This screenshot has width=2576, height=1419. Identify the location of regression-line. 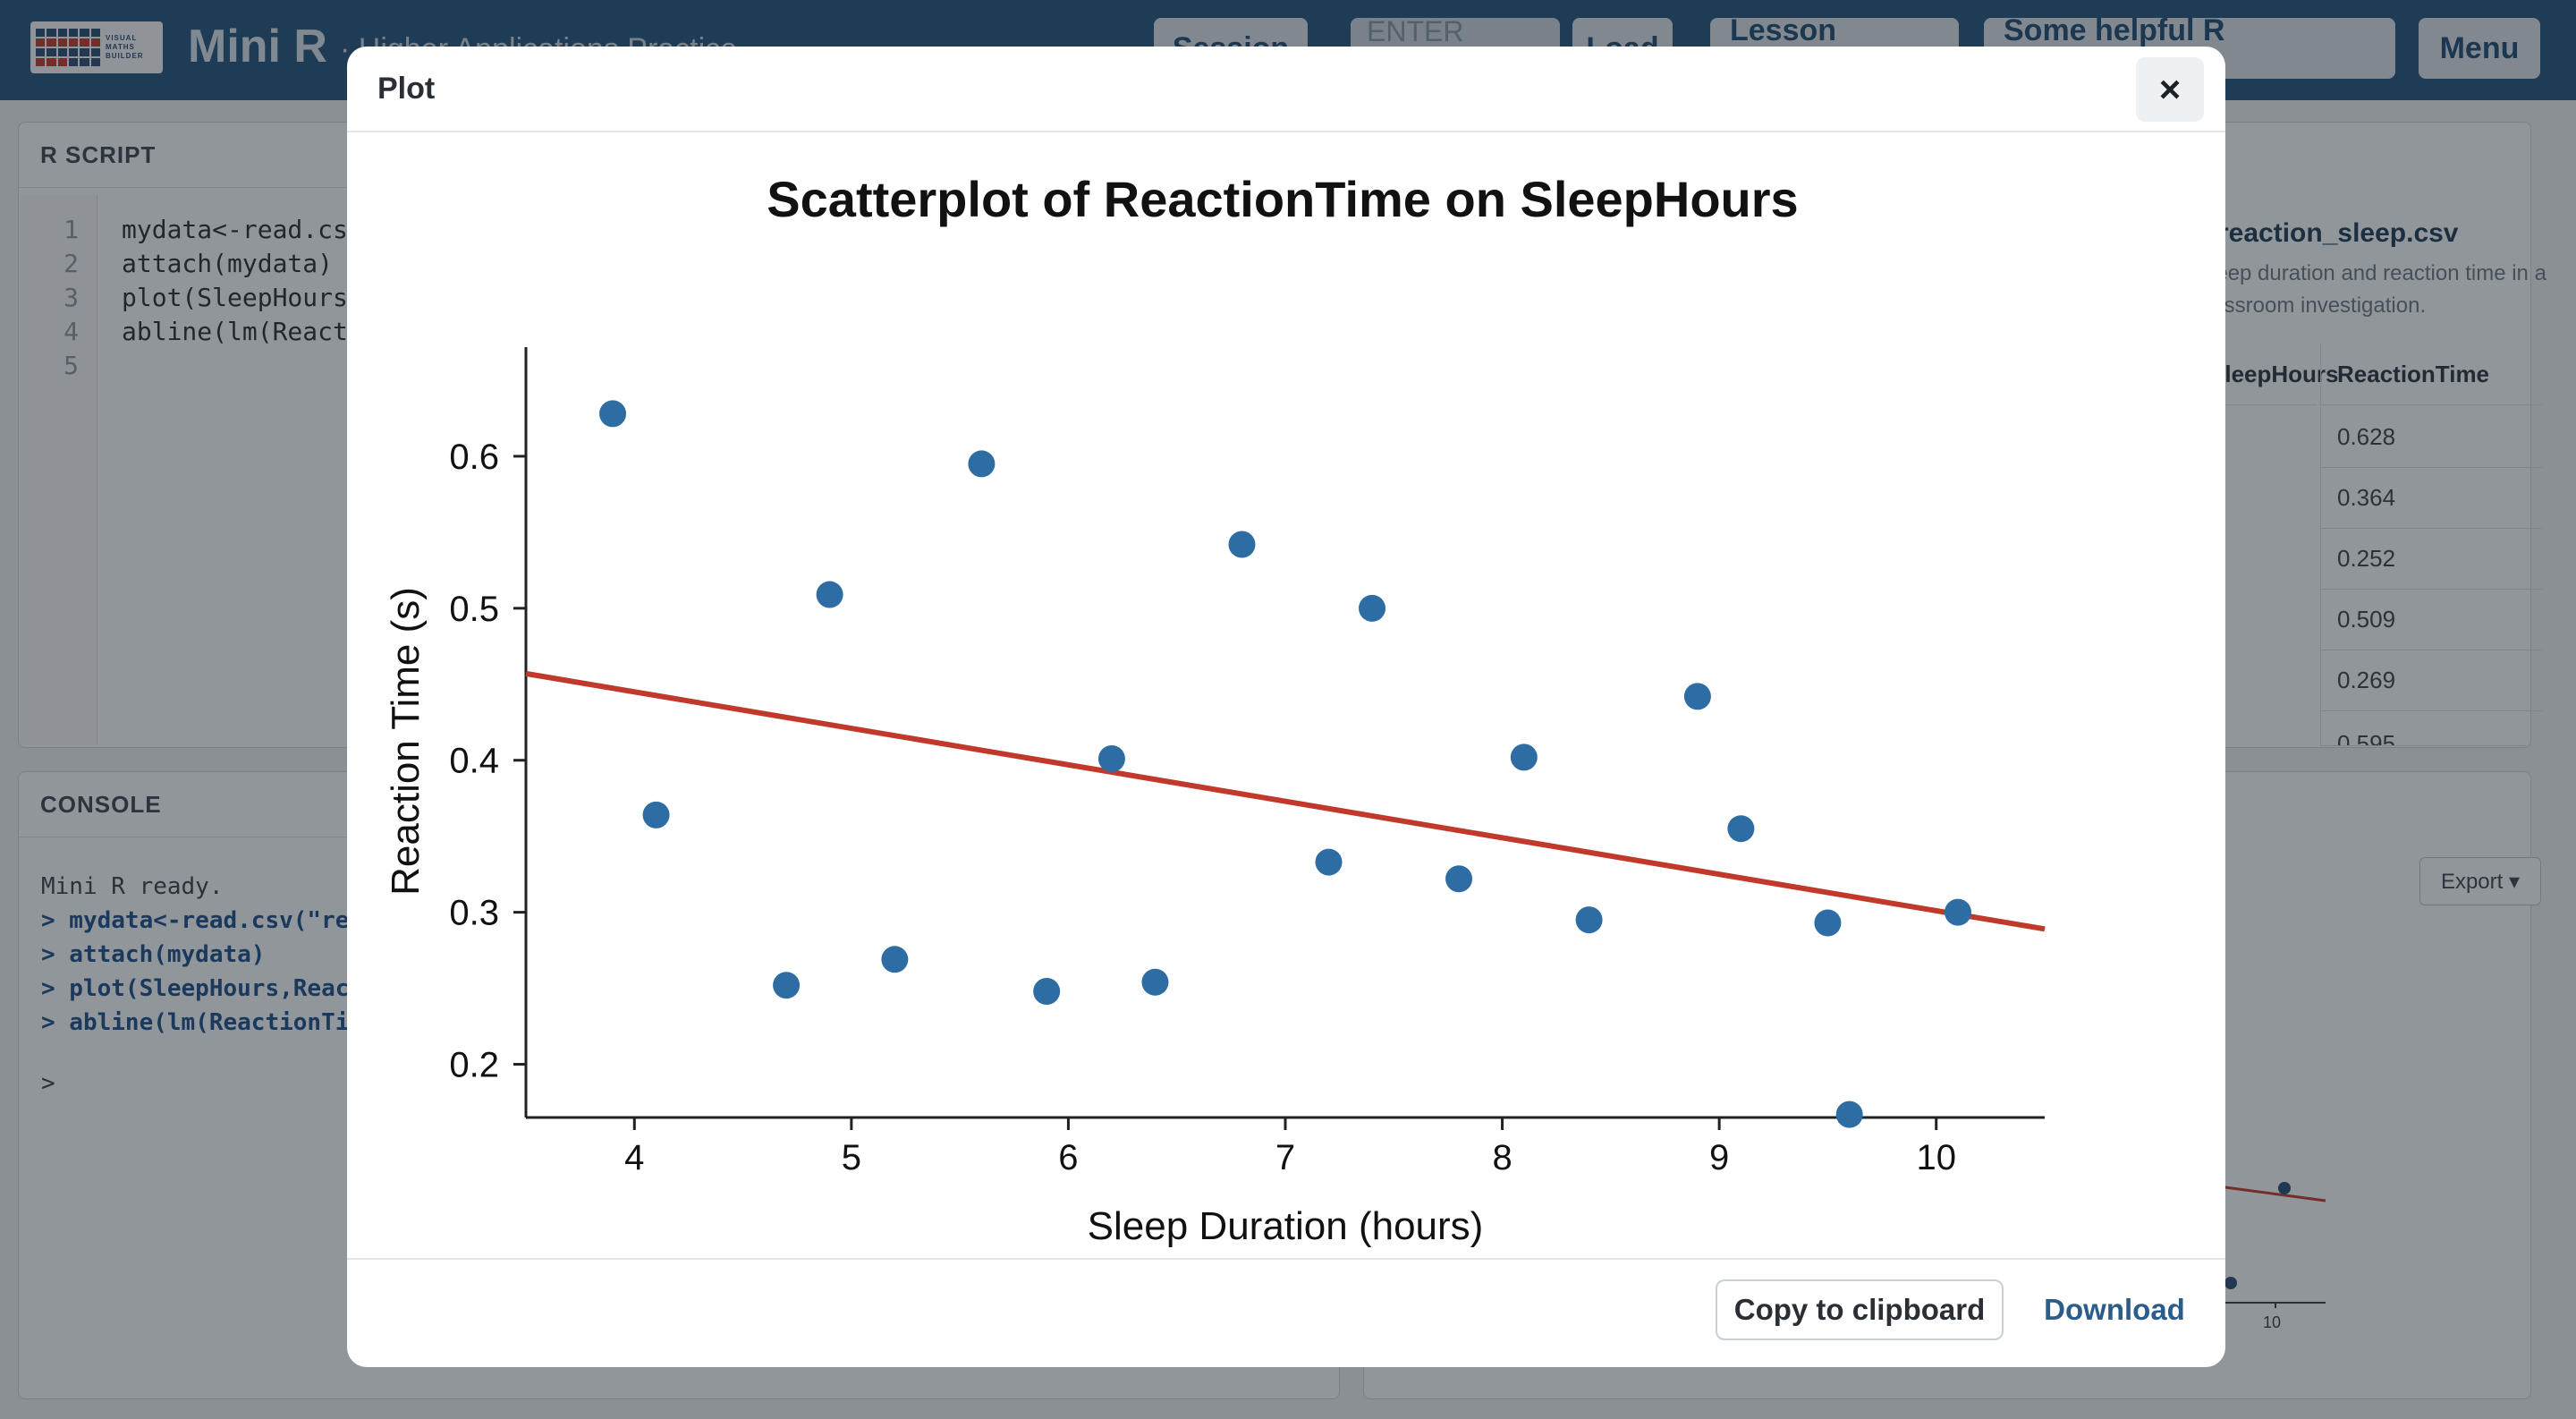
(1285, 801).